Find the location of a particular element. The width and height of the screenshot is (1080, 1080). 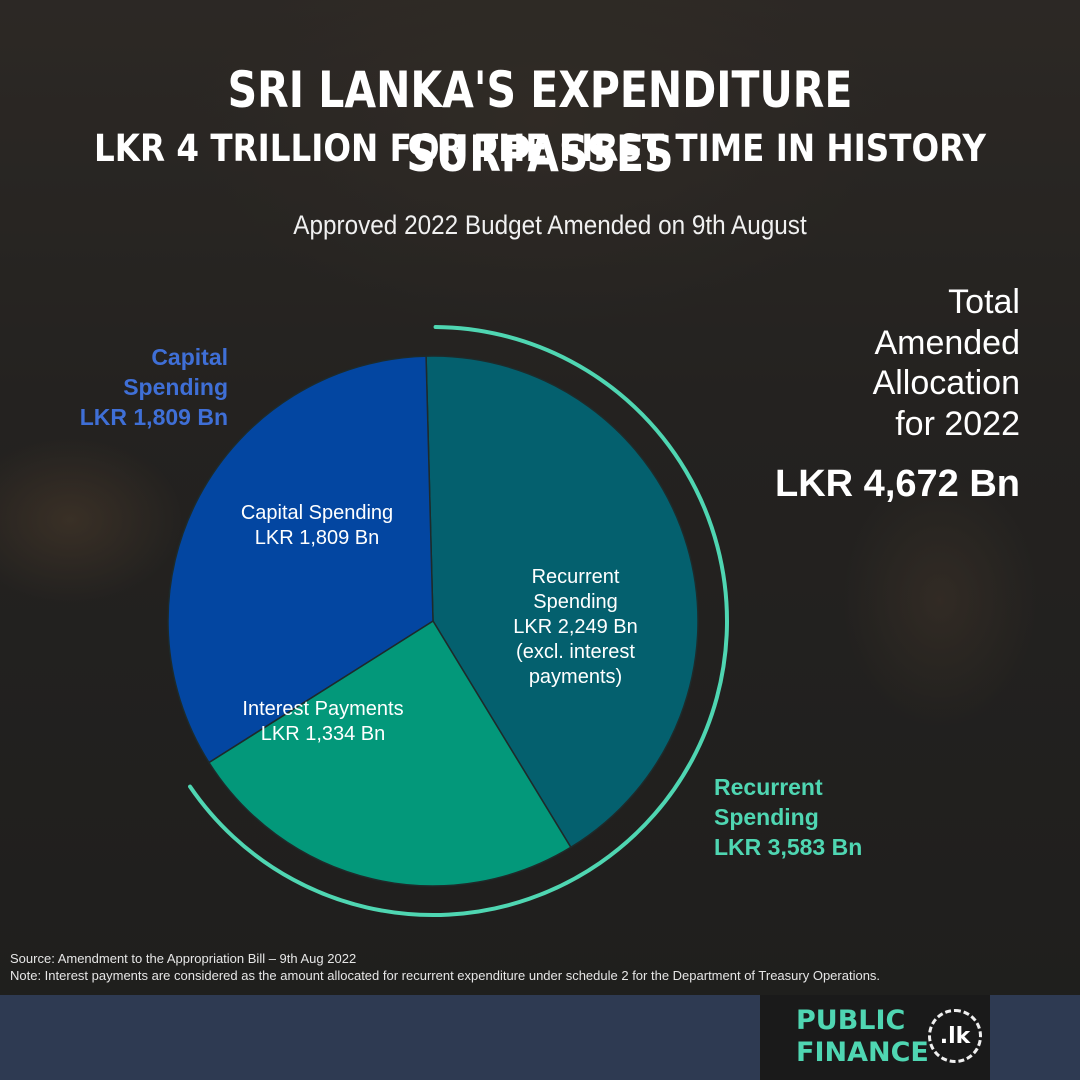

capital-callout: Capital Spending LKR 1,809 Bn is located at coordinates (118, 387).